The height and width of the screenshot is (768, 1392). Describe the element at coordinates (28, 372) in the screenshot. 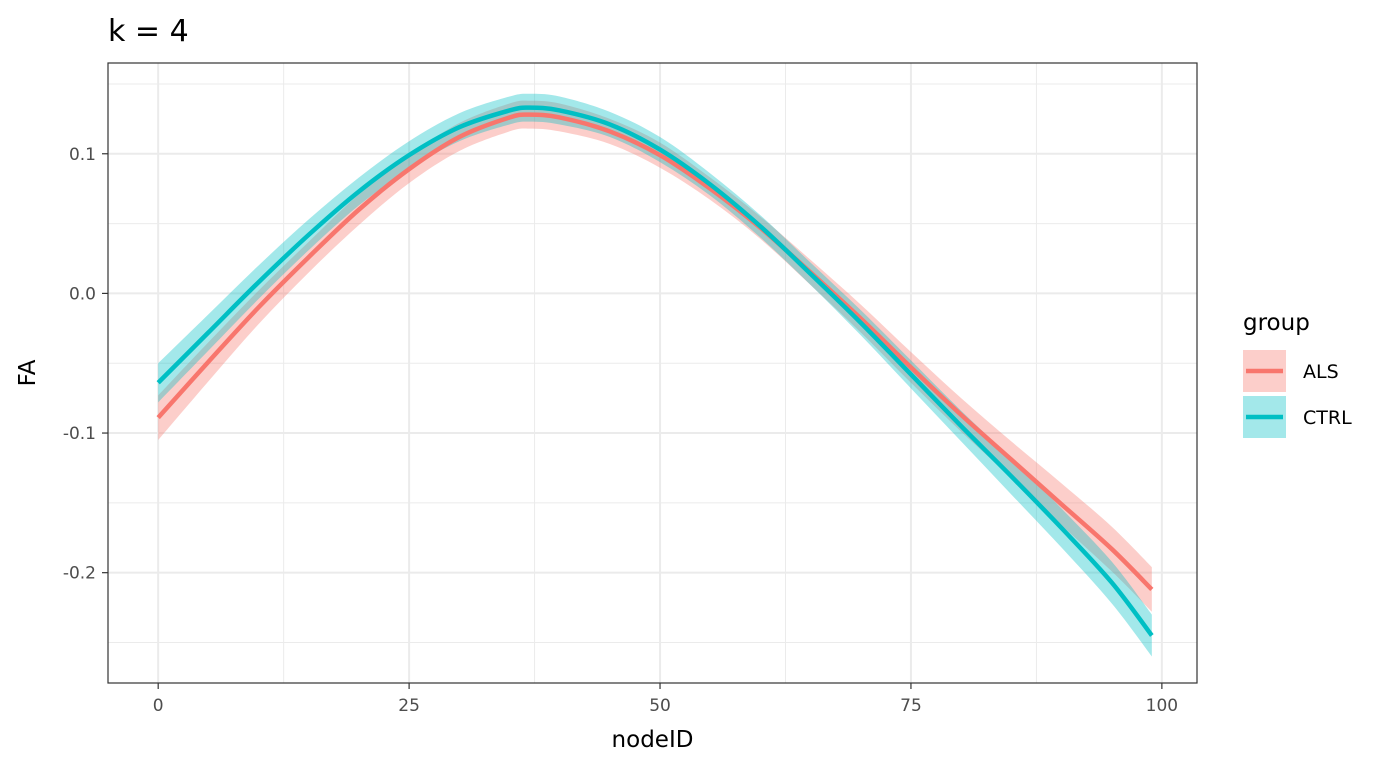

I see `y-axis-title: FA` at that location.